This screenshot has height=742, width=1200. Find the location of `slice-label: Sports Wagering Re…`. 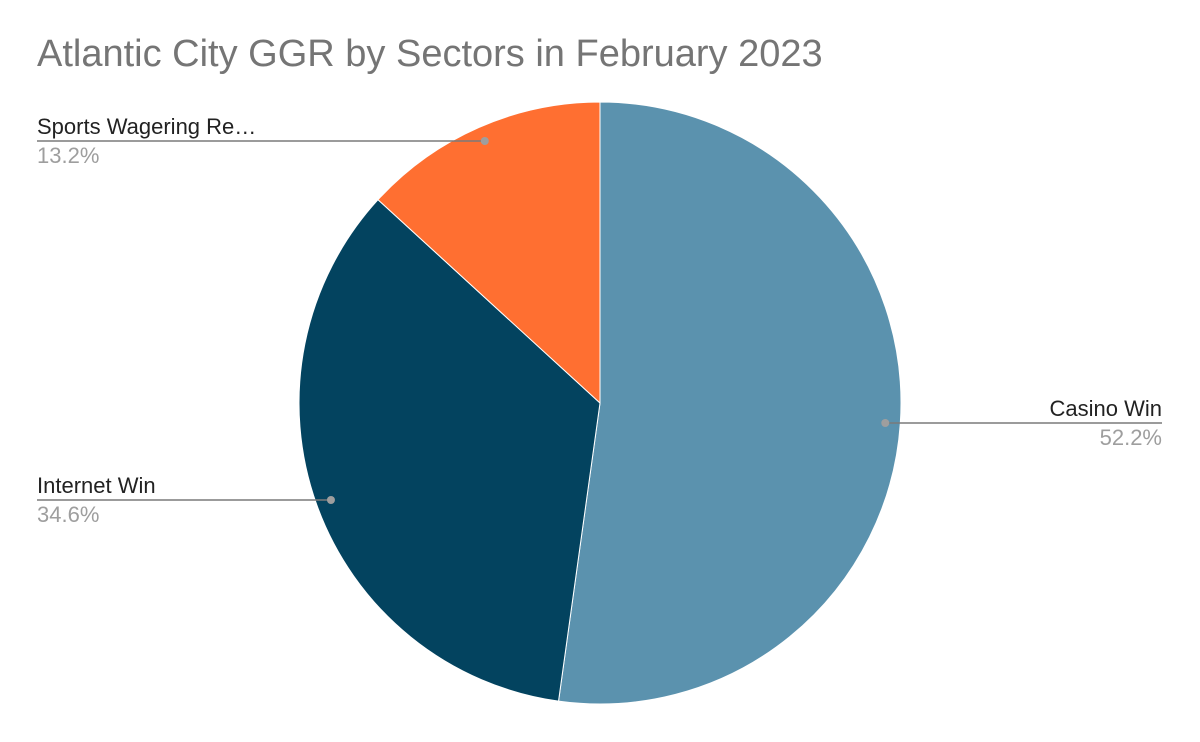

slice-label: Sports Wagering Re… is located at coordinates (146, 126).